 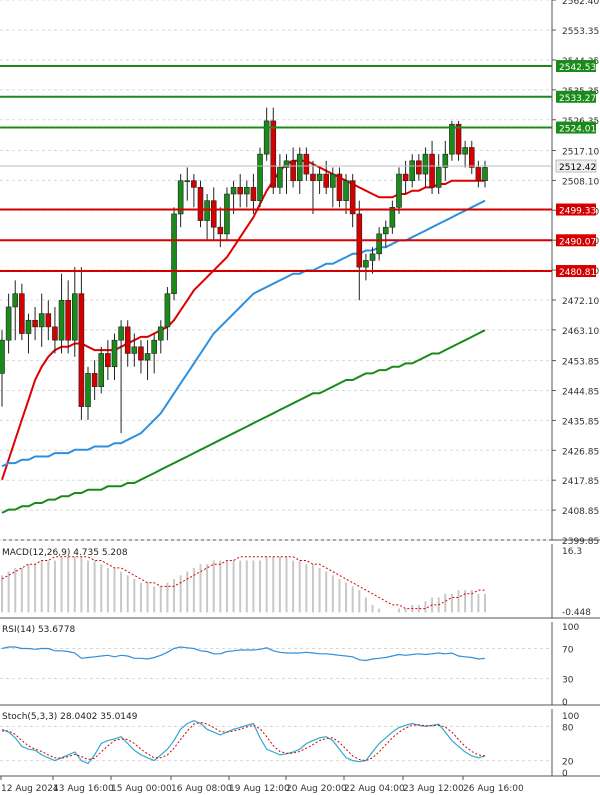 What do you see at coordinates (580, 32) in the screenshot?
I see `price-tick-label: 2553.35` at bounding box center [580, 32].